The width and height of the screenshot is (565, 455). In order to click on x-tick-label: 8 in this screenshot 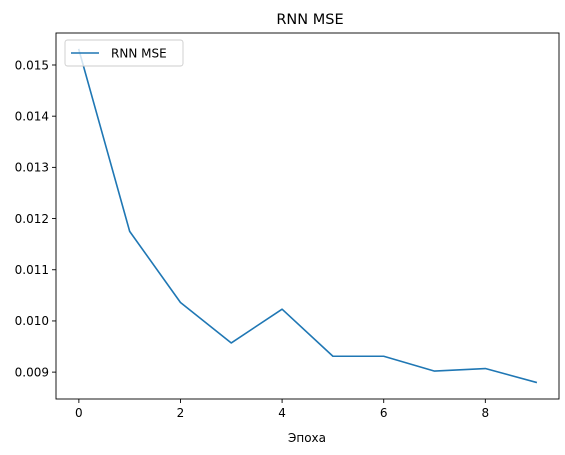, I will do `click(486, 413)`.